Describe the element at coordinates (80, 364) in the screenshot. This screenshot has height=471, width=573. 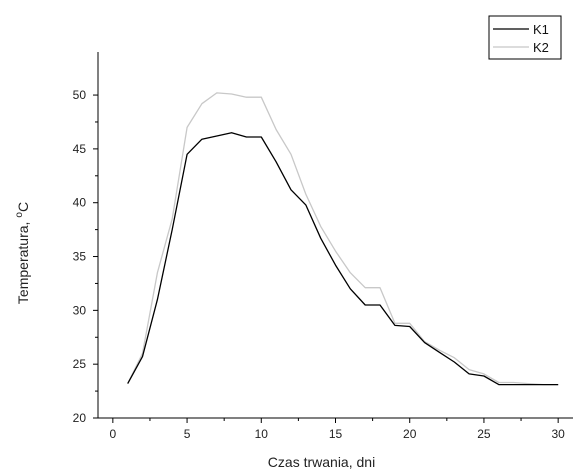
I see `y-tick-label: 25` at that location.